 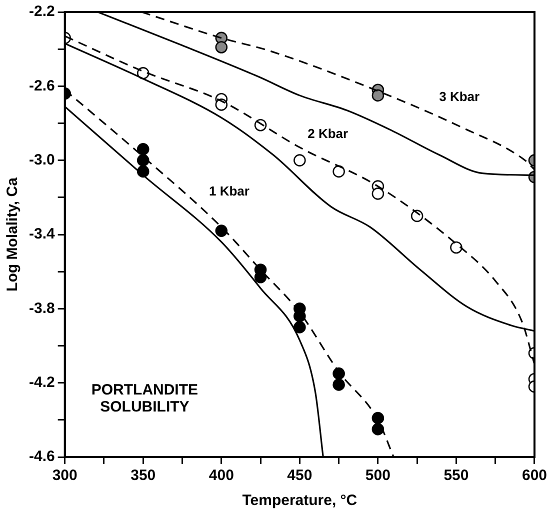 What do you see at coordinates (41, 457) in the screenshot?
I see `y-tick-label: -4.6` at bounding box center [41, 457].